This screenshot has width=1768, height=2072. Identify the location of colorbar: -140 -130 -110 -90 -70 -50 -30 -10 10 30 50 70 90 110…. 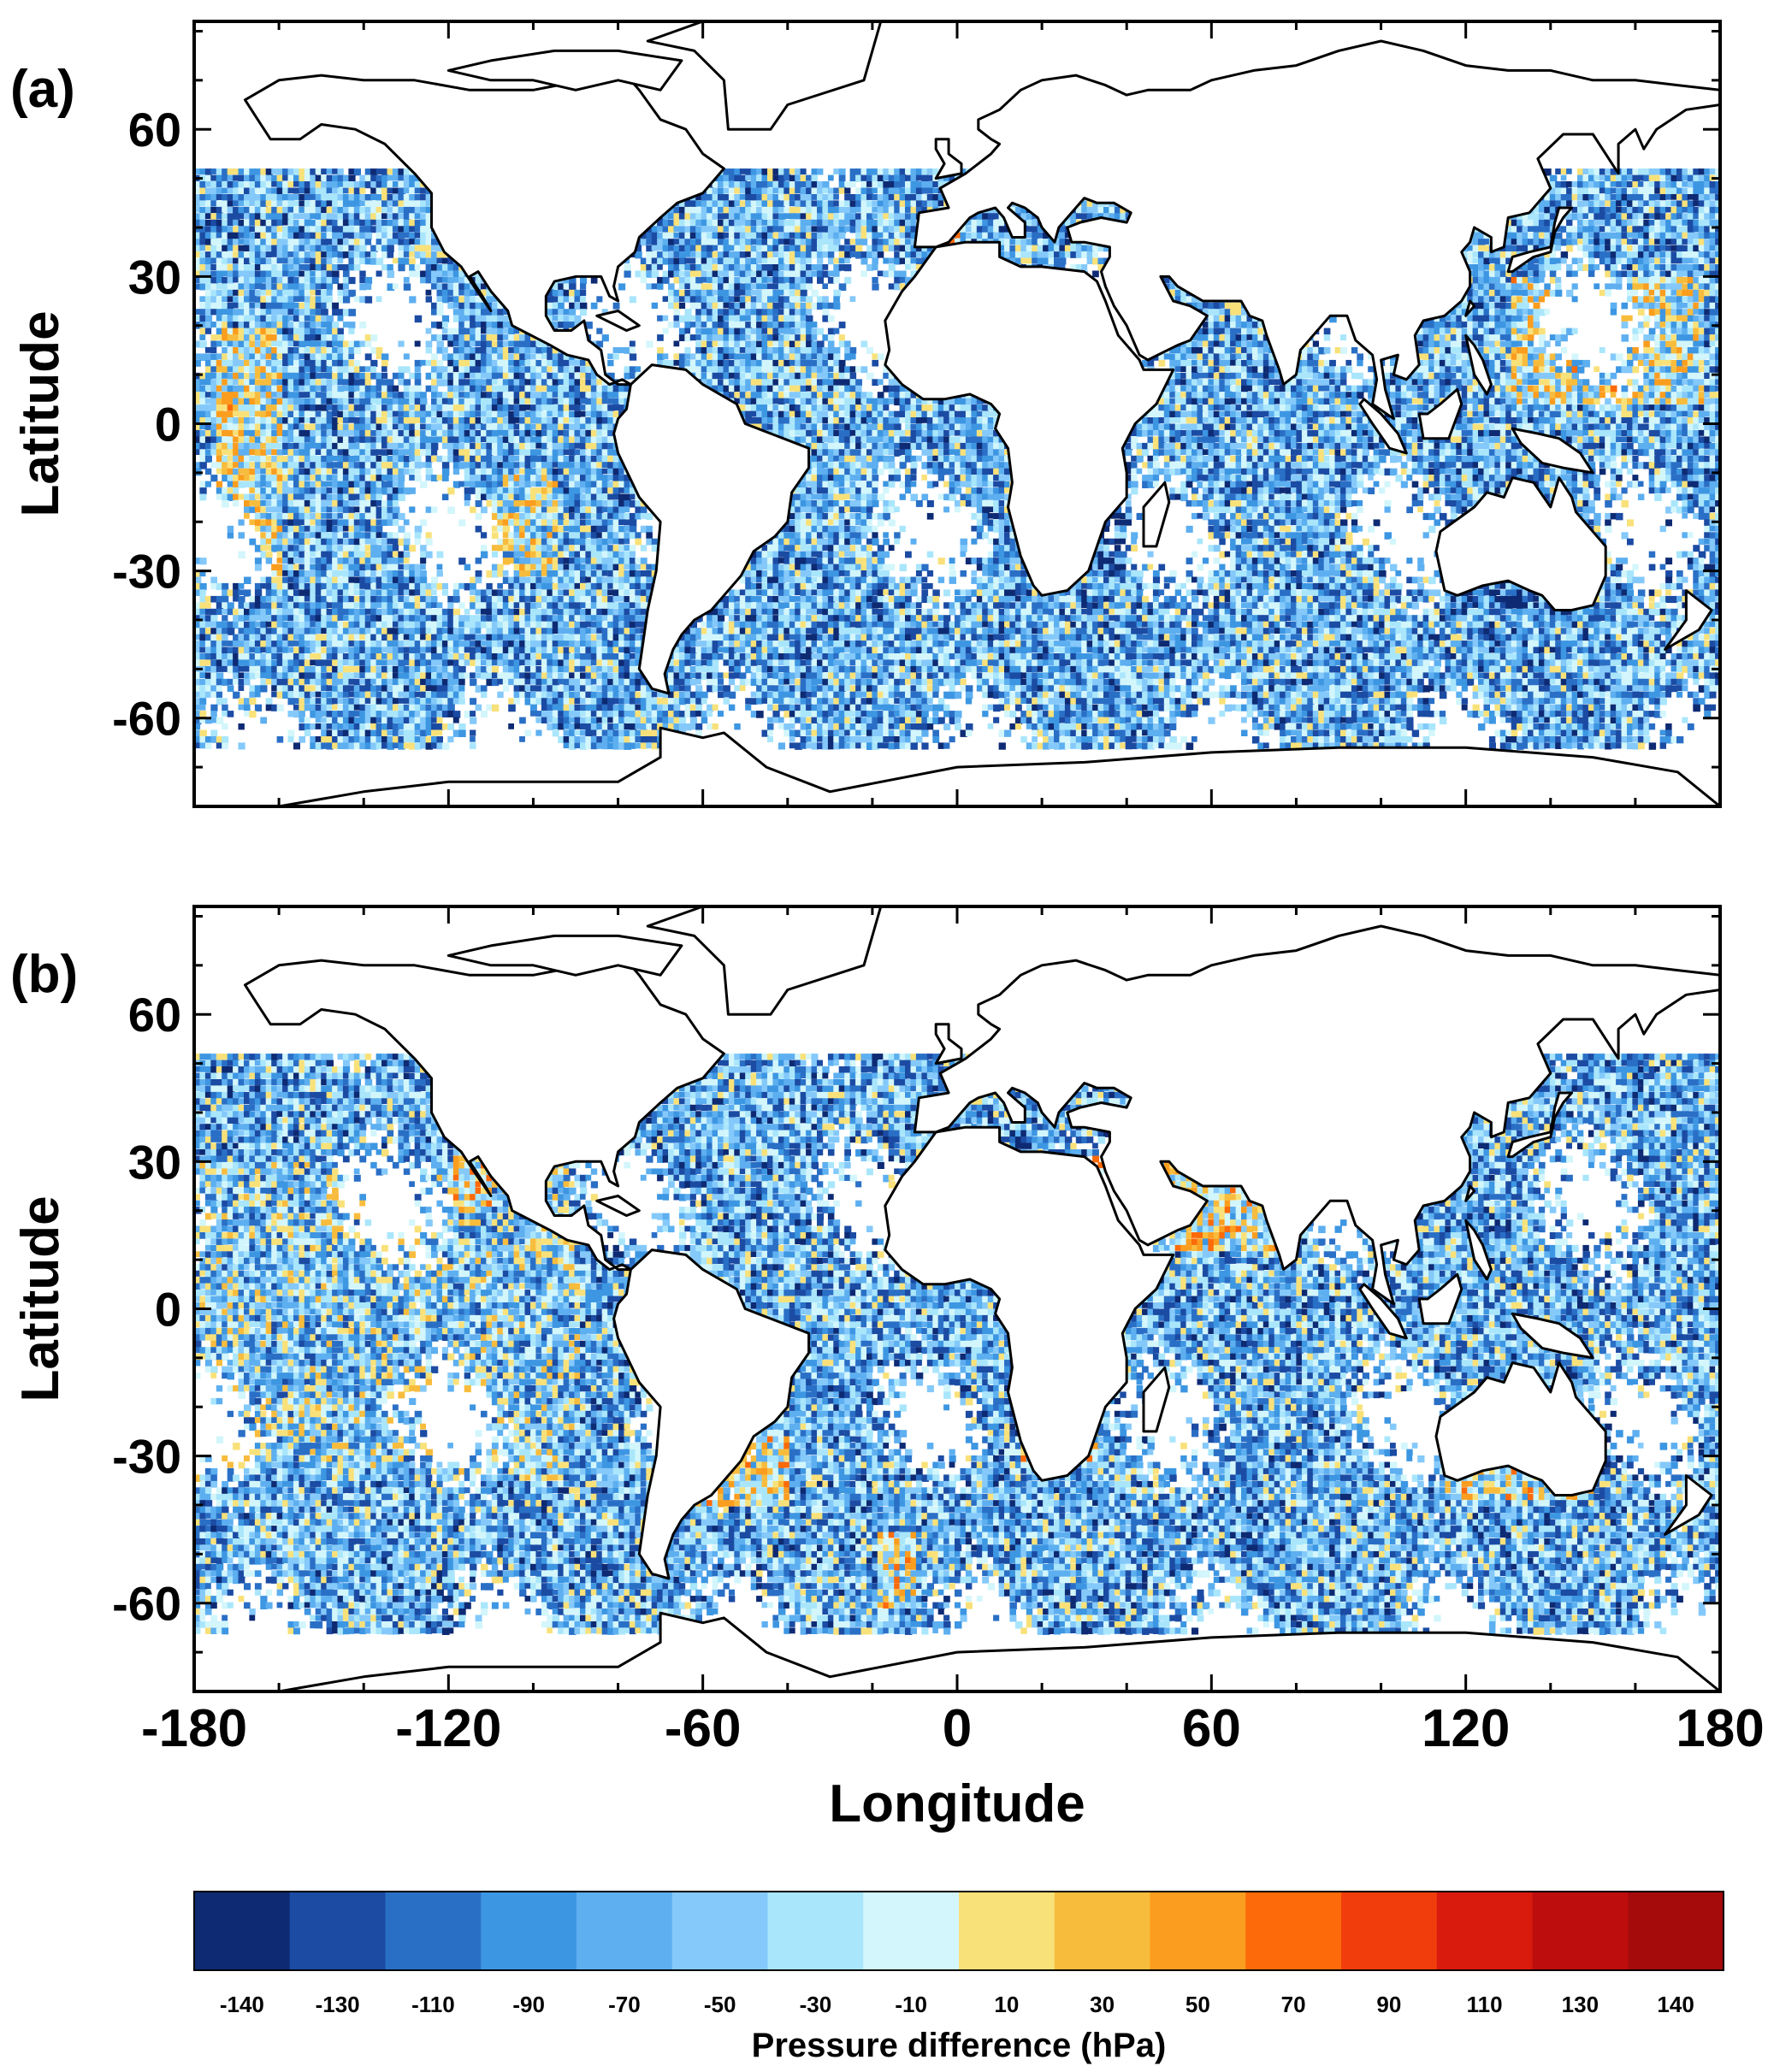
(959, 1978).